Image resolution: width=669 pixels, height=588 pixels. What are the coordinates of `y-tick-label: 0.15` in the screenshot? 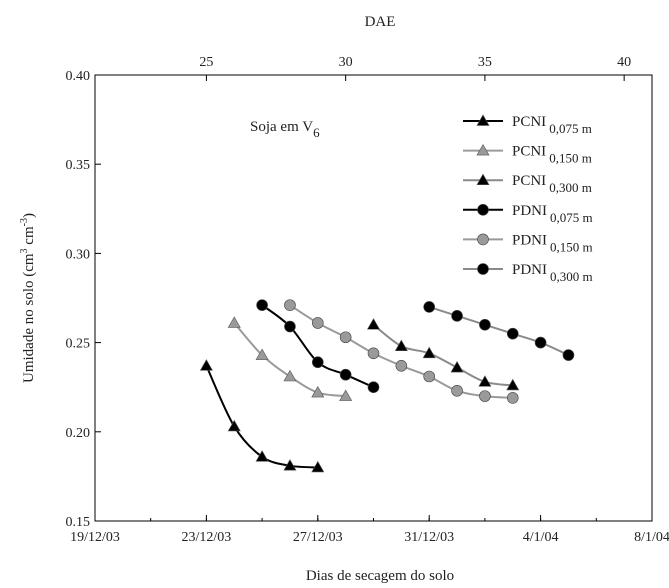 It's located at (78, 522).